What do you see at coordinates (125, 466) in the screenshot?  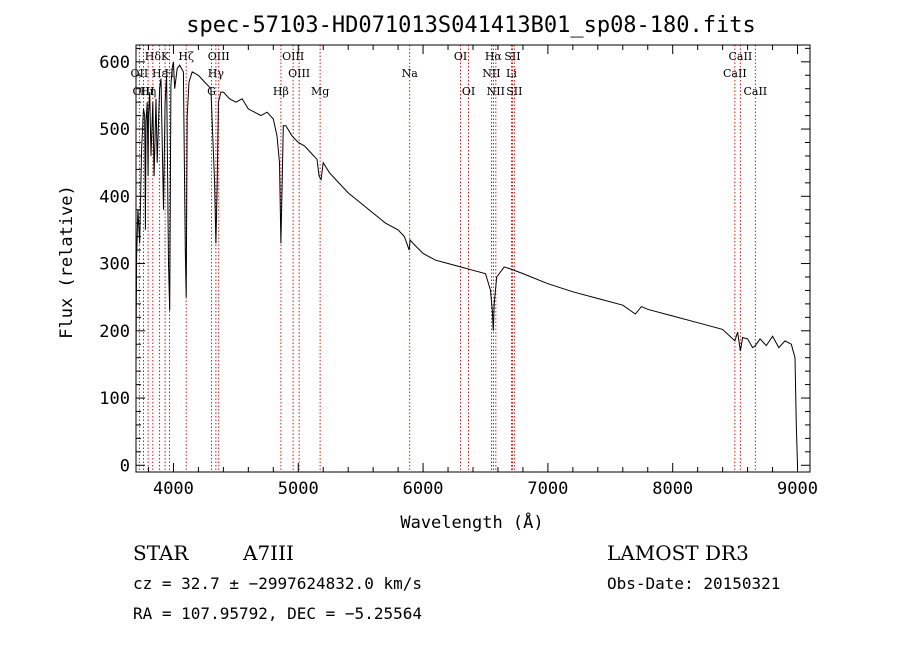 I see `y-tick-label: 0` at bounding box center [125, 466].